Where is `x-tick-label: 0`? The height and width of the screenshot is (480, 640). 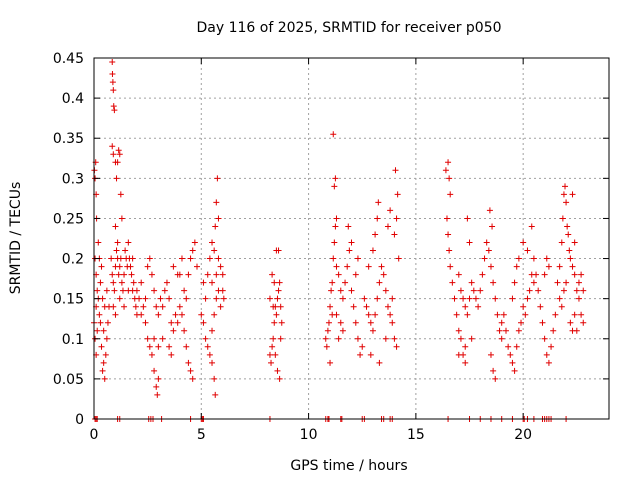 x-tick-label: 0 is located at coordinates (94, 435).